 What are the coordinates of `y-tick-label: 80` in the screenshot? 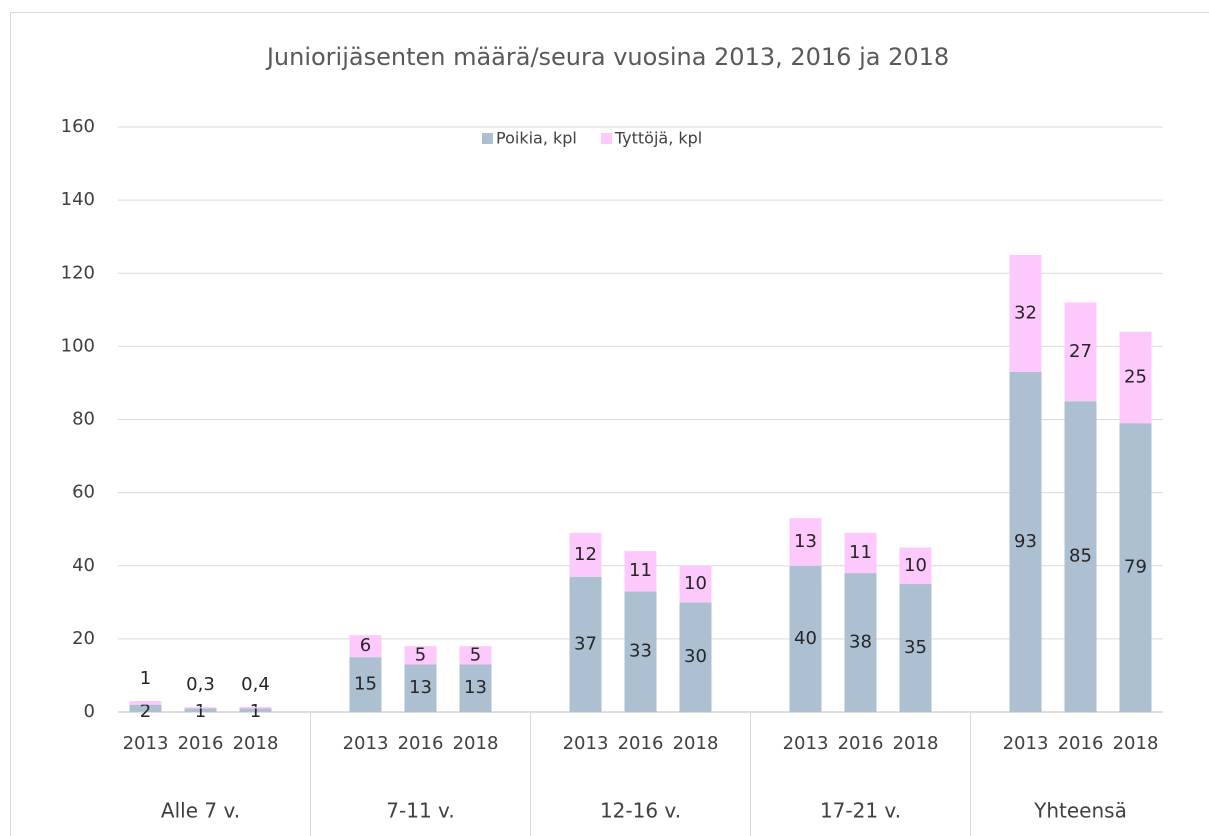 It's located at (83, 419).